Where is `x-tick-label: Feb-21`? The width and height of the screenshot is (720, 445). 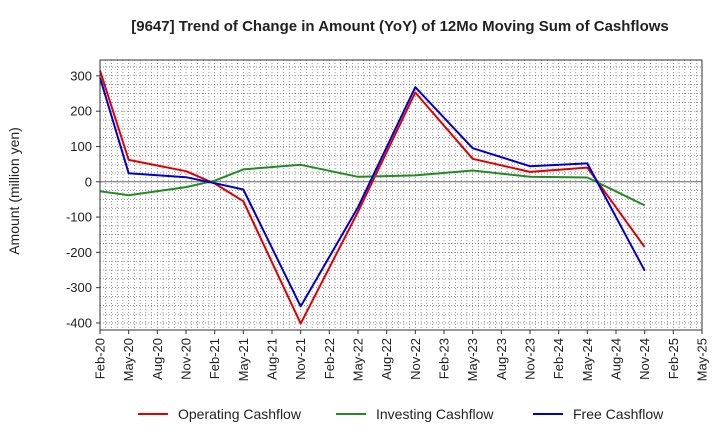
x-tick-label: Feb-21 is located at coordinates (214, 358).